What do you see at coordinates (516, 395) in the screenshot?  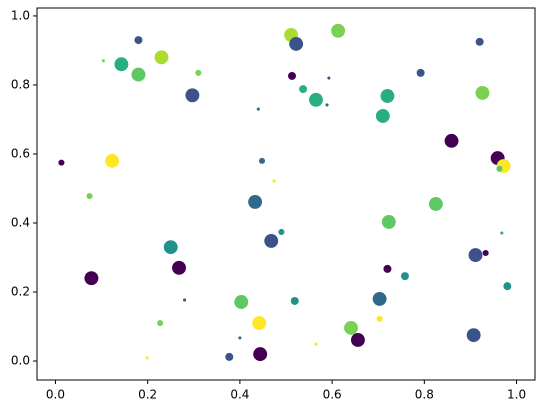 I see `x-tick-label: 1.0` at bounding box center [516, 395].